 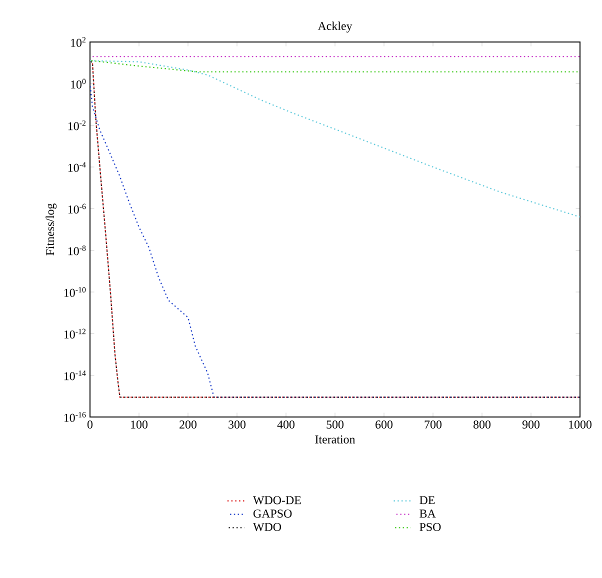 I want to click on x-tick-label: 300, so click(x=237, y=424).